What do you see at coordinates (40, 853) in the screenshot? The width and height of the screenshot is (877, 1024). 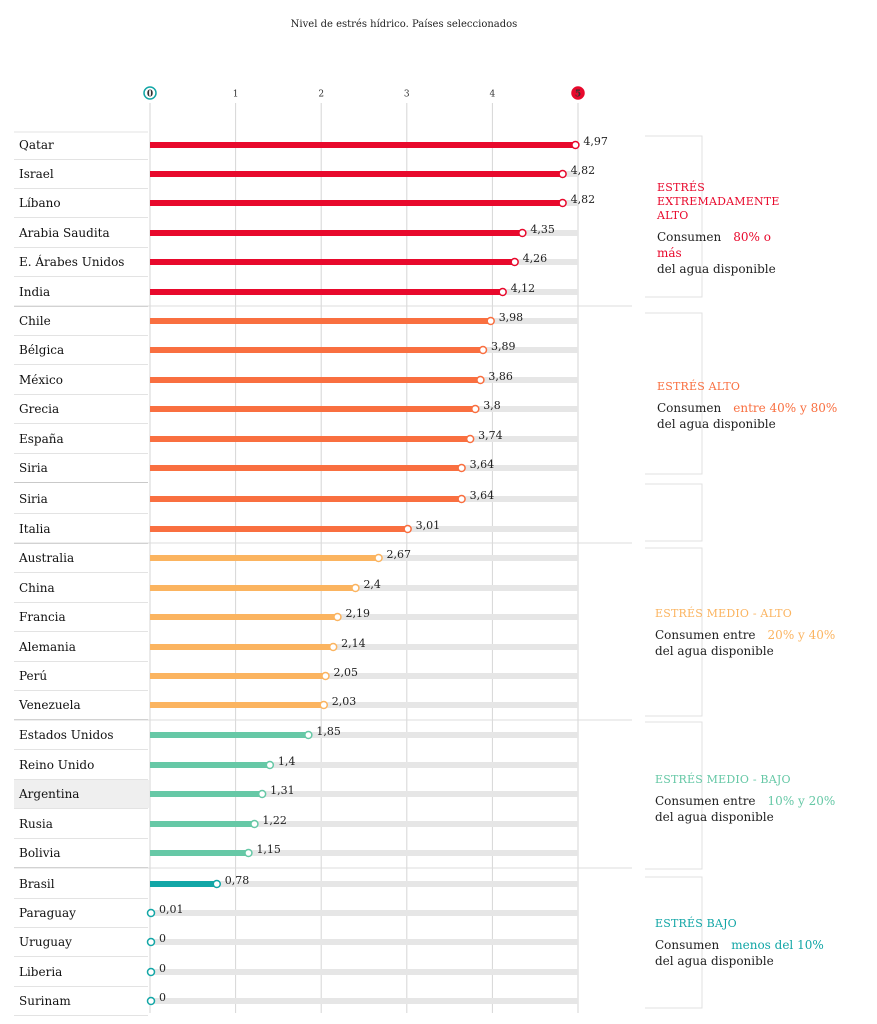 I see `country-label: Bolivia` at bounding box center [40, 853].